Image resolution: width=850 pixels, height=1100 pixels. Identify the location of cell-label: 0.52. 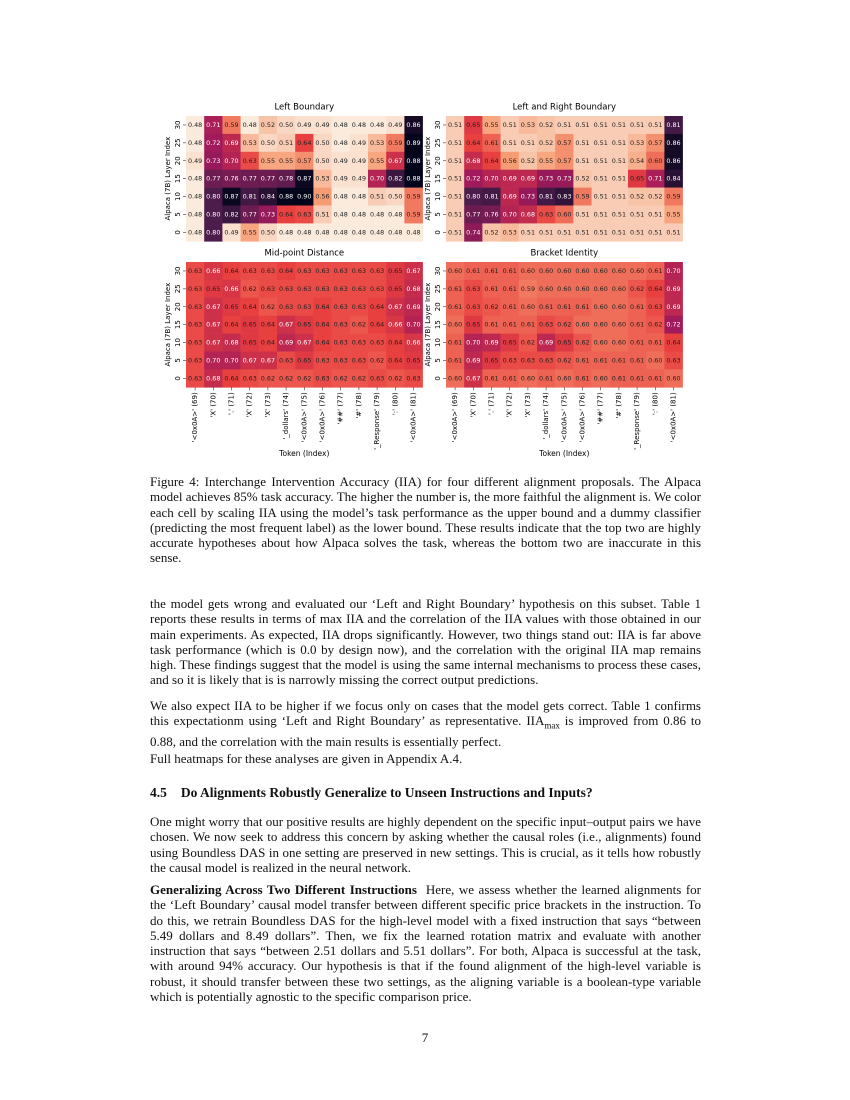
(528, 161).